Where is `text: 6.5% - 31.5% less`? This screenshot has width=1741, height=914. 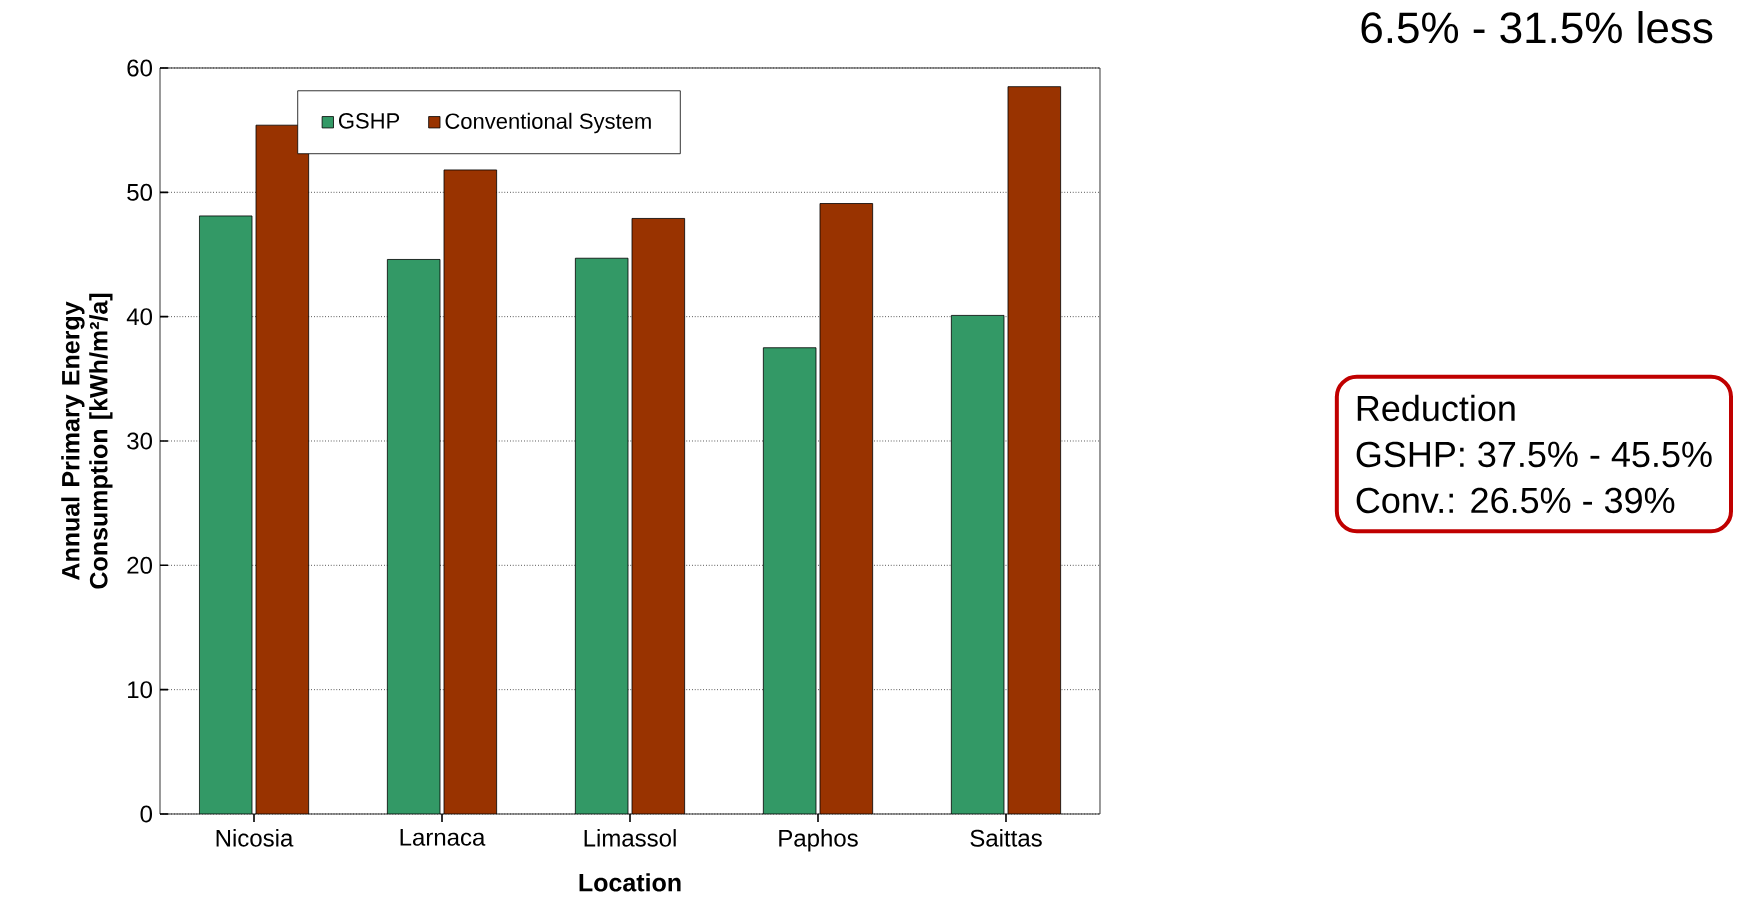
text: 6.5% - 31.5% less is located at coordinates (1537, 27).